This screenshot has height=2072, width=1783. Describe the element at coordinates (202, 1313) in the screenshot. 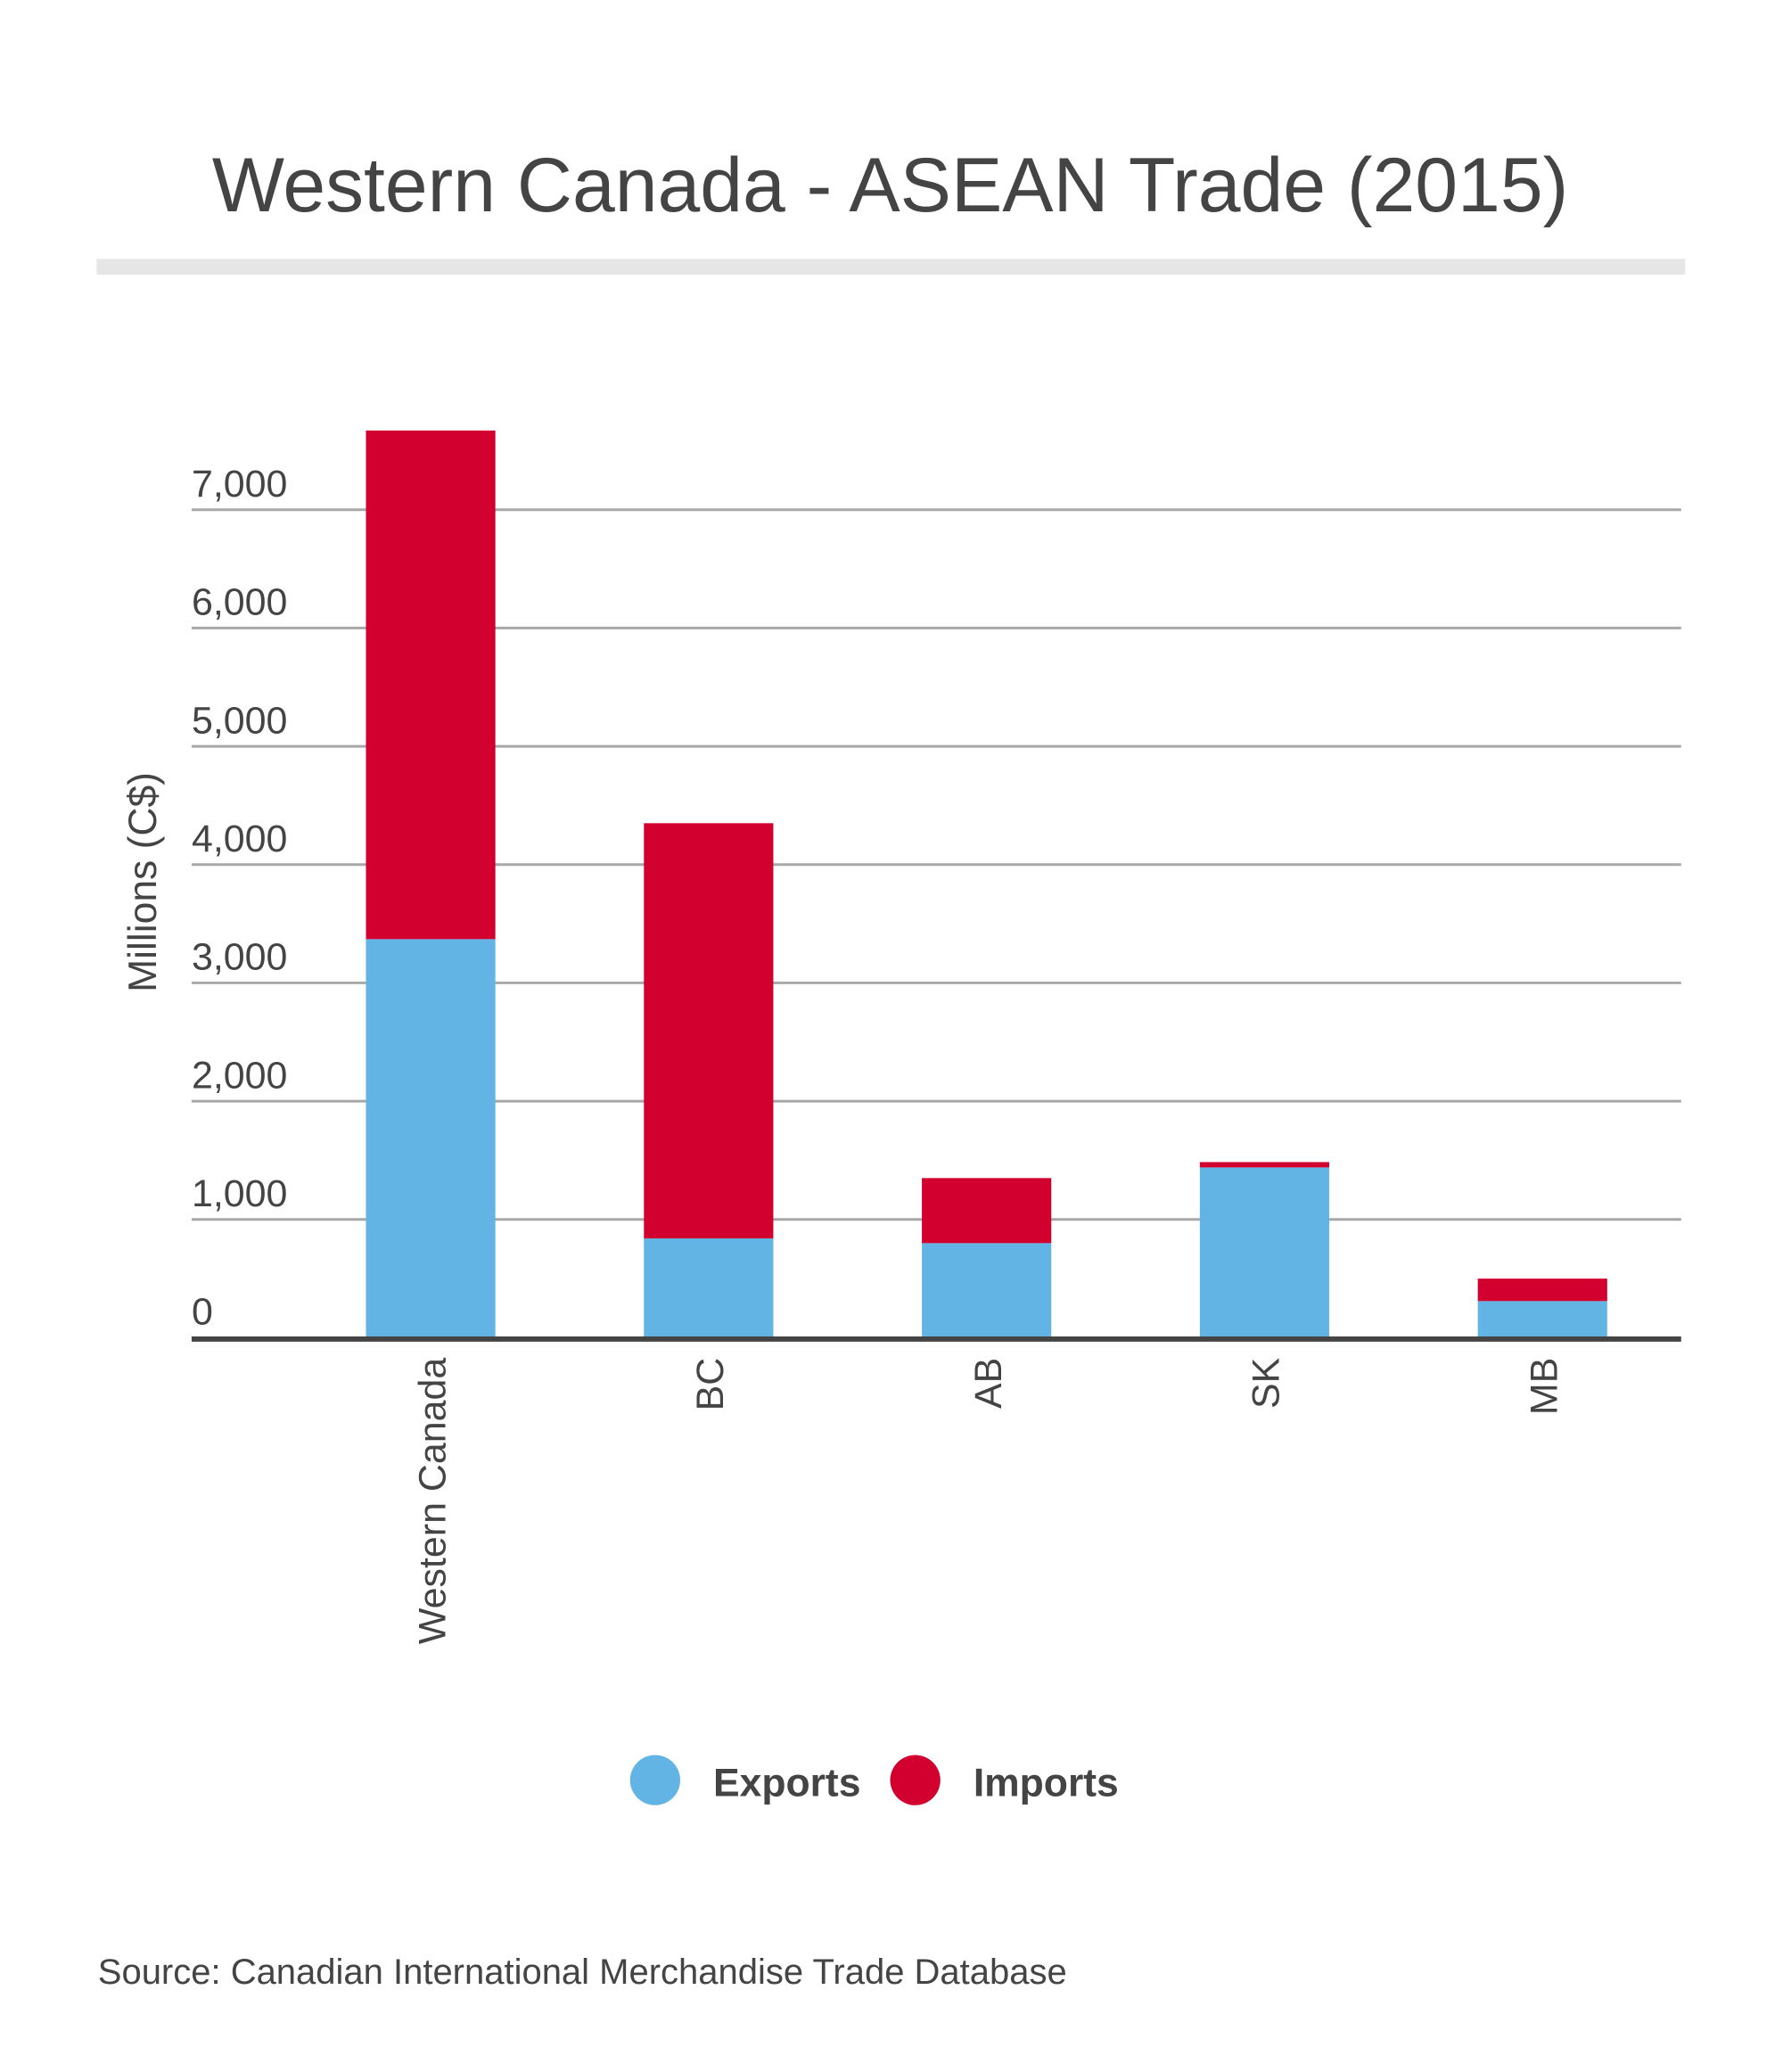

I see `y-tick-label: 0` at that location.